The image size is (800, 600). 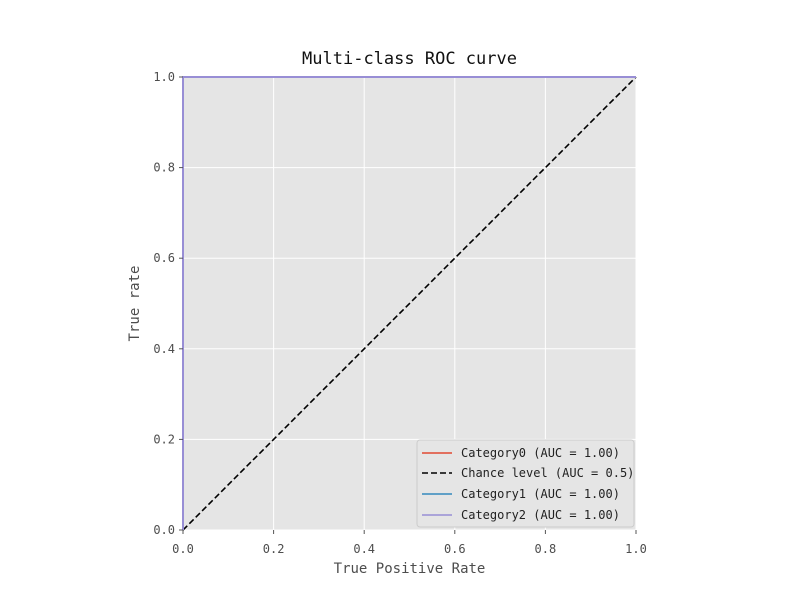 I want to click on x-tick-label: 0.6, so click(x=455, y=549).